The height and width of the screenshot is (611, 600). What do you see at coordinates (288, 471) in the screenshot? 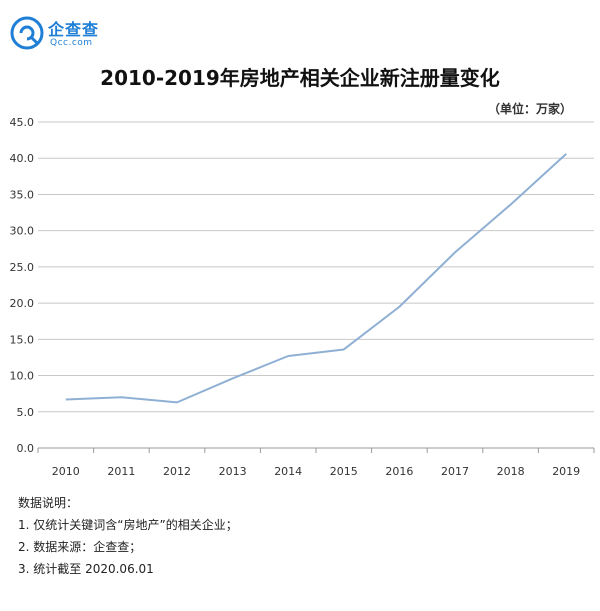
I see `x-tick-label: 2014` at bounding box center [288, 471].